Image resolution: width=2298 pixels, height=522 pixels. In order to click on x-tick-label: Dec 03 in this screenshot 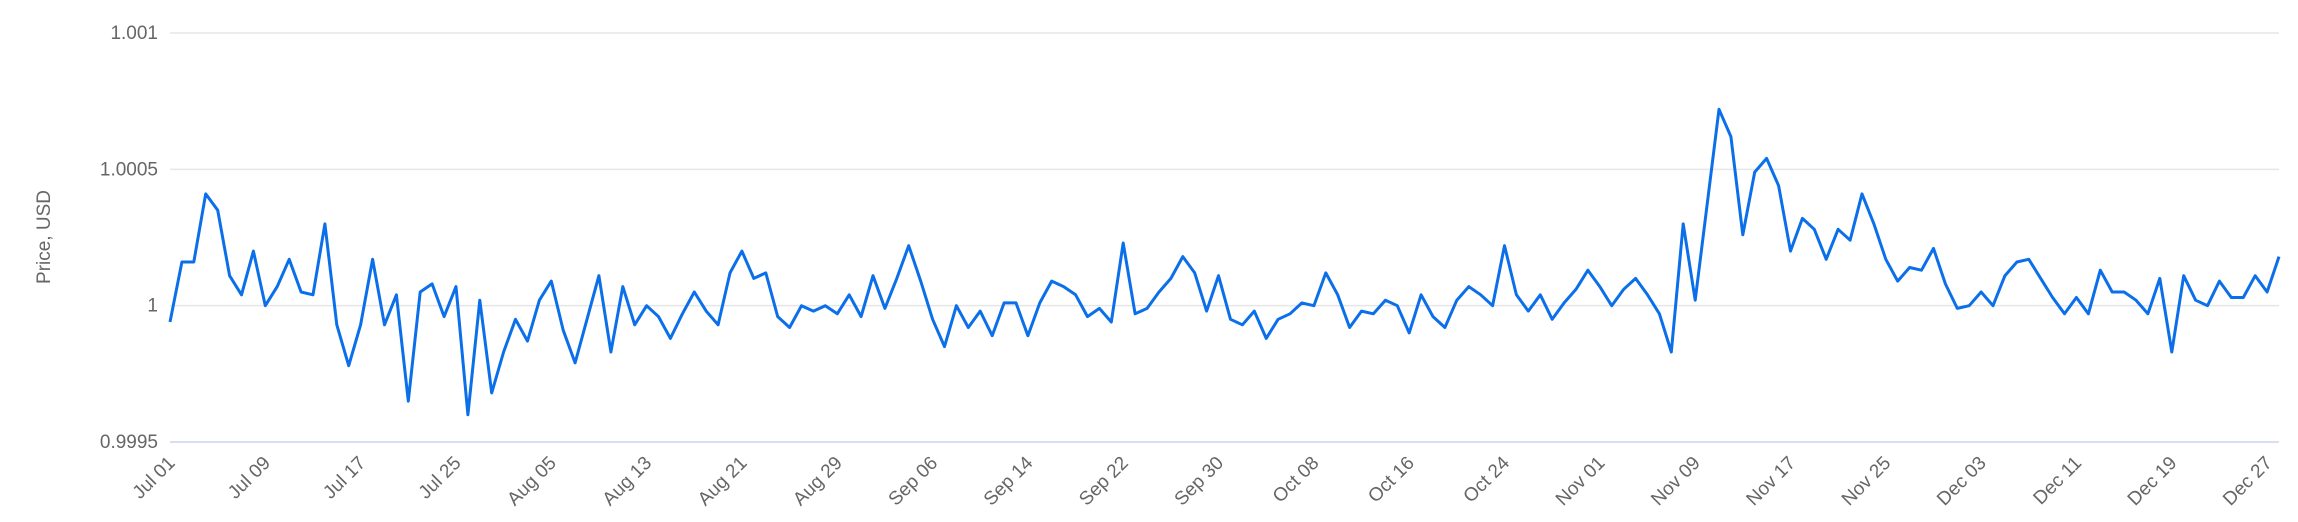, I will do `click(1961, 481)`.